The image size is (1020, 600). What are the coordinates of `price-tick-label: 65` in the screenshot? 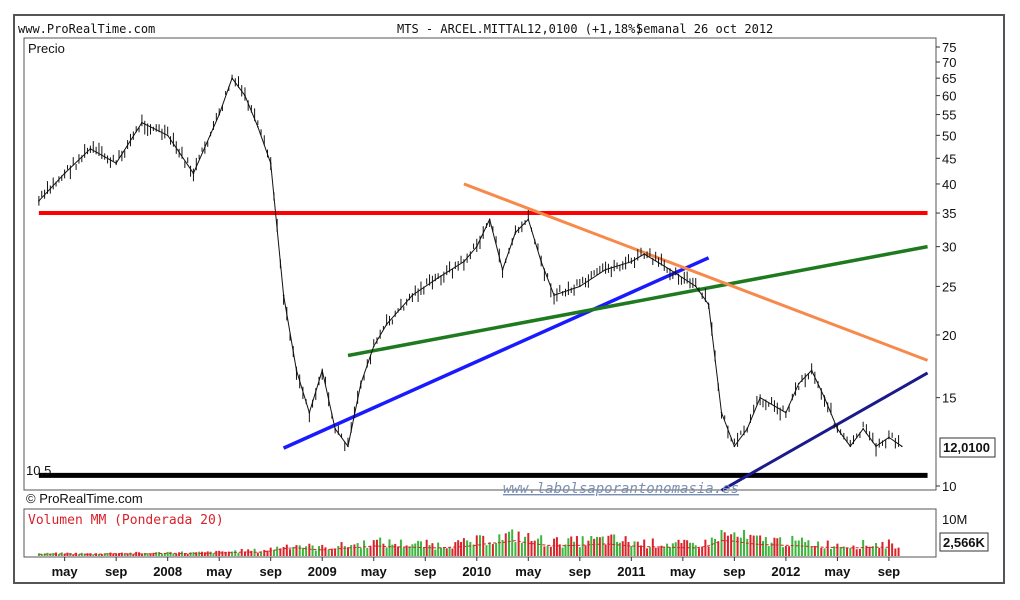 It's located at (949, 78).